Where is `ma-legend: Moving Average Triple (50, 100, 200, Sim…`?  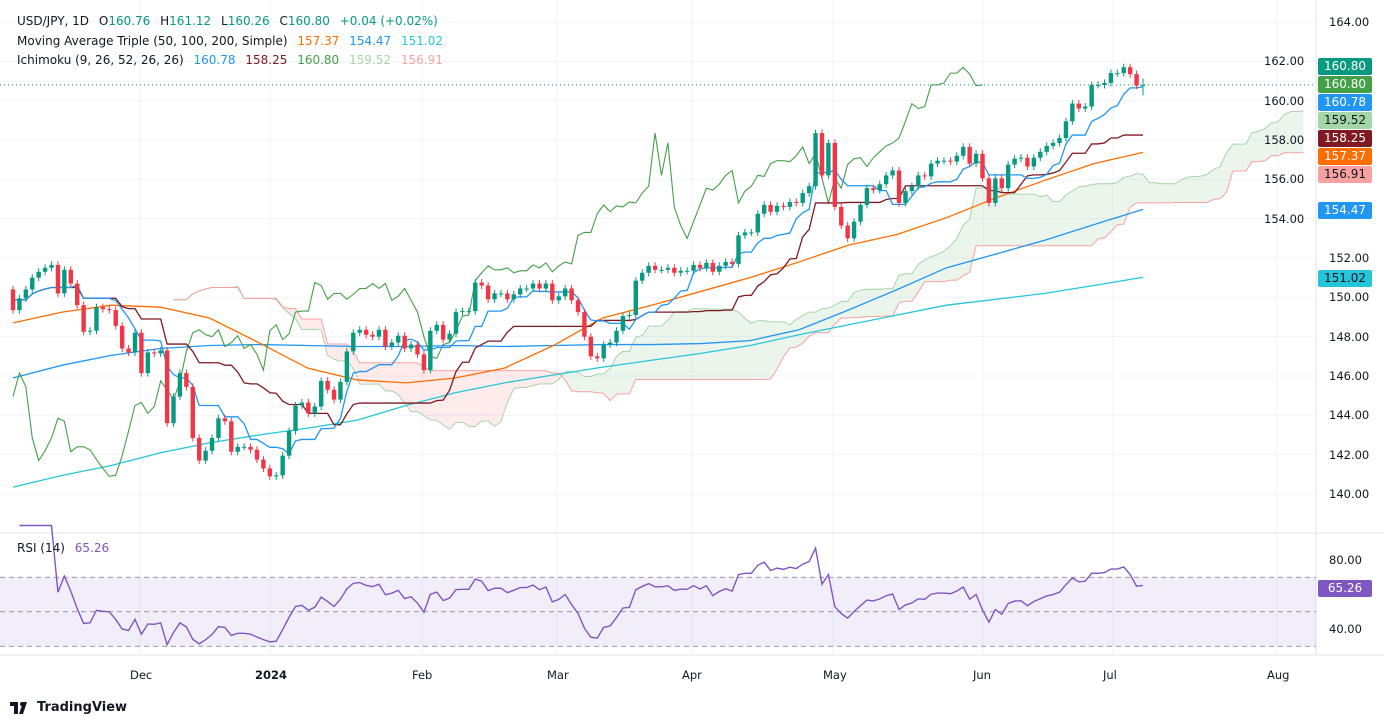
ma-legend: Moving Average Triple (50, 100, 200, Sim… is located at coordinates (233, 41).